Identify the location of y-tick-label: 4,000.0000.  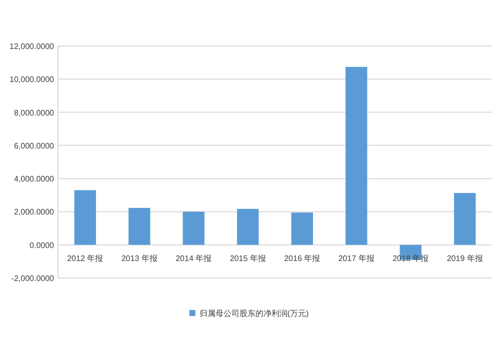
(34, 179).